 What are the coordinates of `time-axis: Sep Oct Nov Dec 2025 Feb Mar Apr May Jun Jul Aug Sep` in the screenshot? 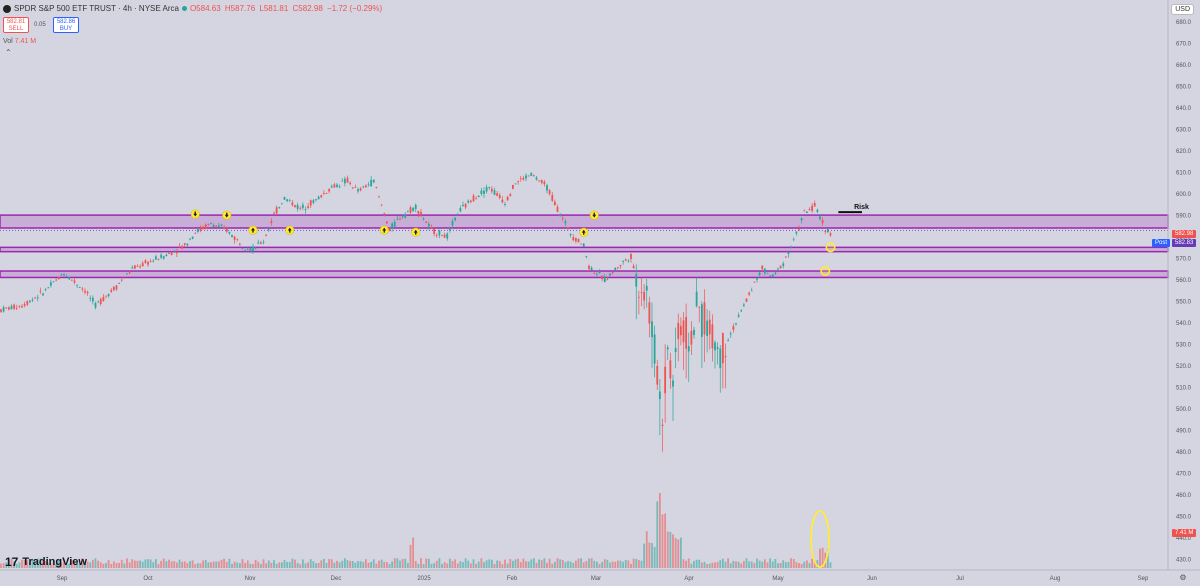 It's located at (603, 579).